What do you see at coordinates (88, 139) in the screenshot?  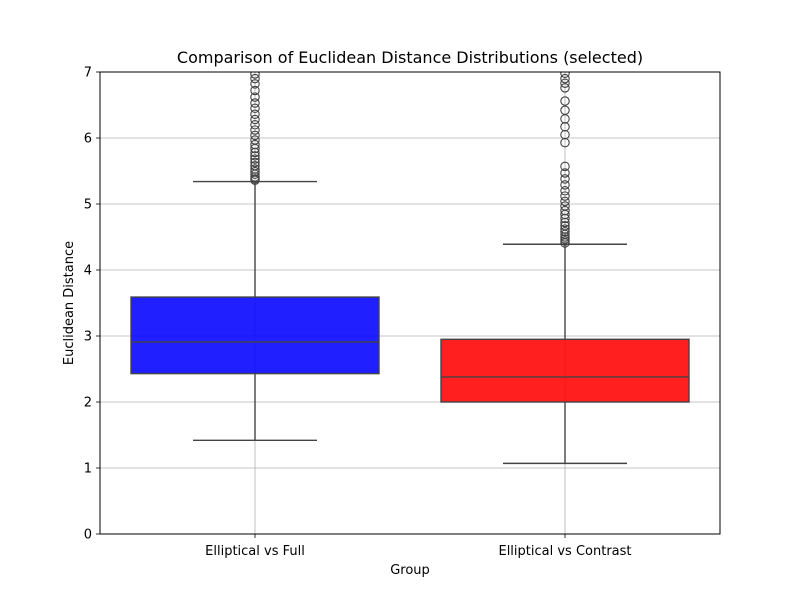 I see `y-tick-label: 6` at bounding box center [88, 139].